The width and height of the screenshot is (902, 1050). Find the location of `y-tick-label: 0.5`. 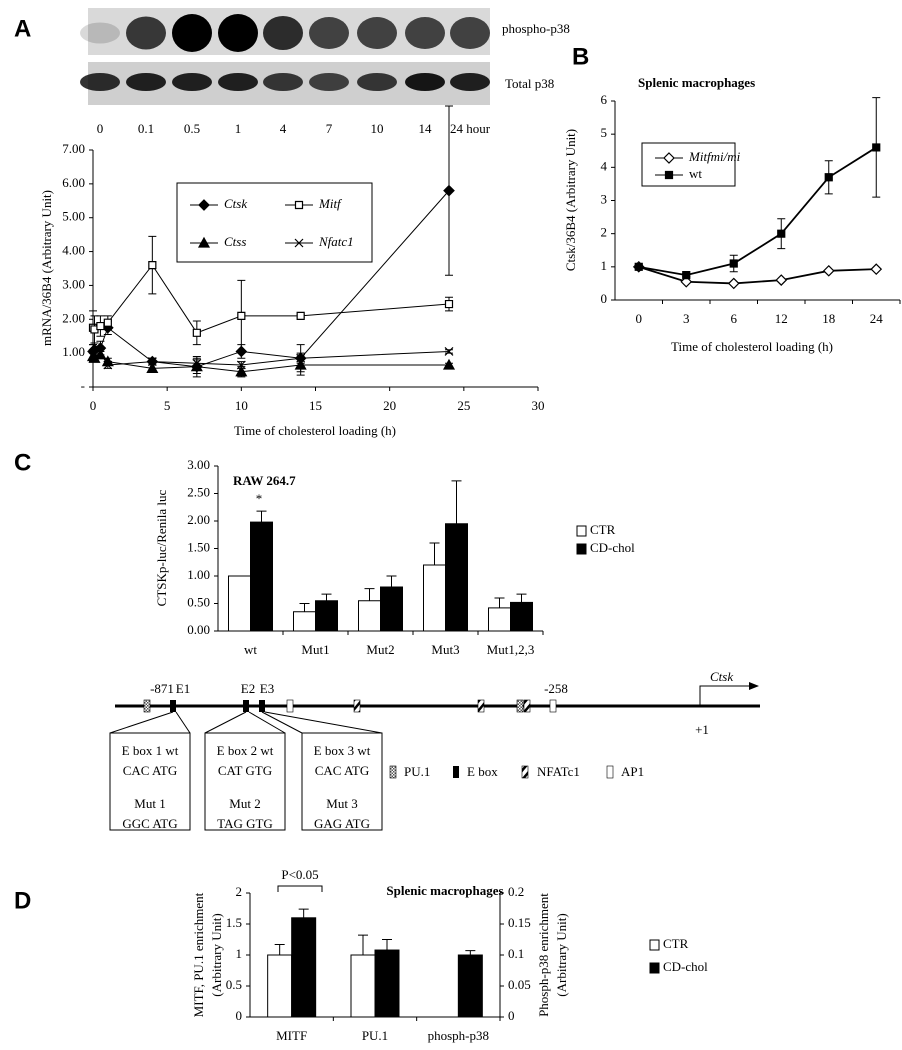

y-tick-label: 0.5 is located at coordinates (234, 984).